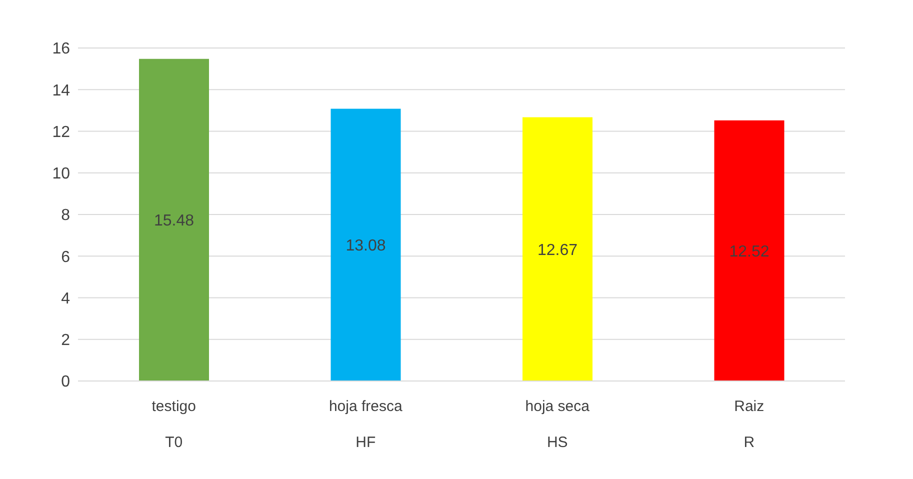  Describe the element at coordinates (61, 174) in the screenshot. I see `y-tick-label: 10` at that location.